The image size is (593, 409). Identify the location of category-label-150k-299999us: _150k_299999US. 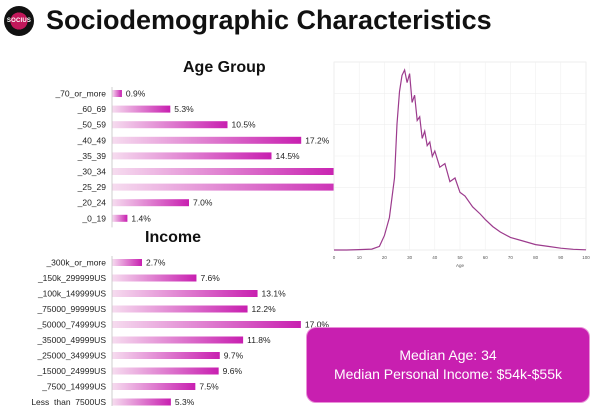
(71, 278).